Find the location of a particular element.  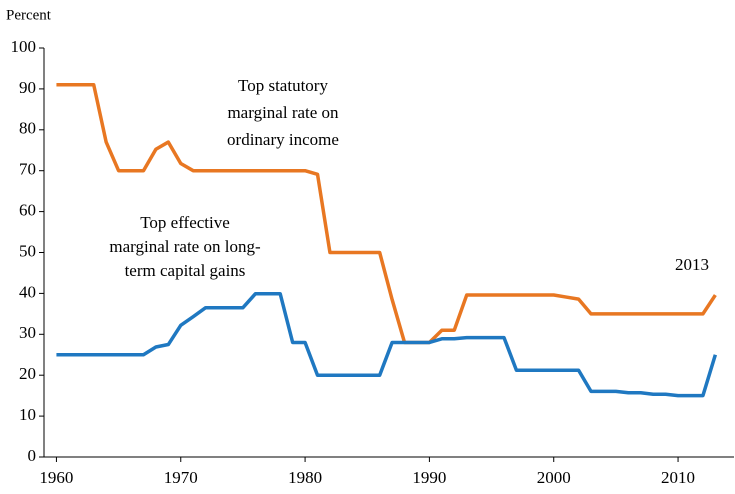

annotation: marginal rate on long- is located at coordinates (185, 246).